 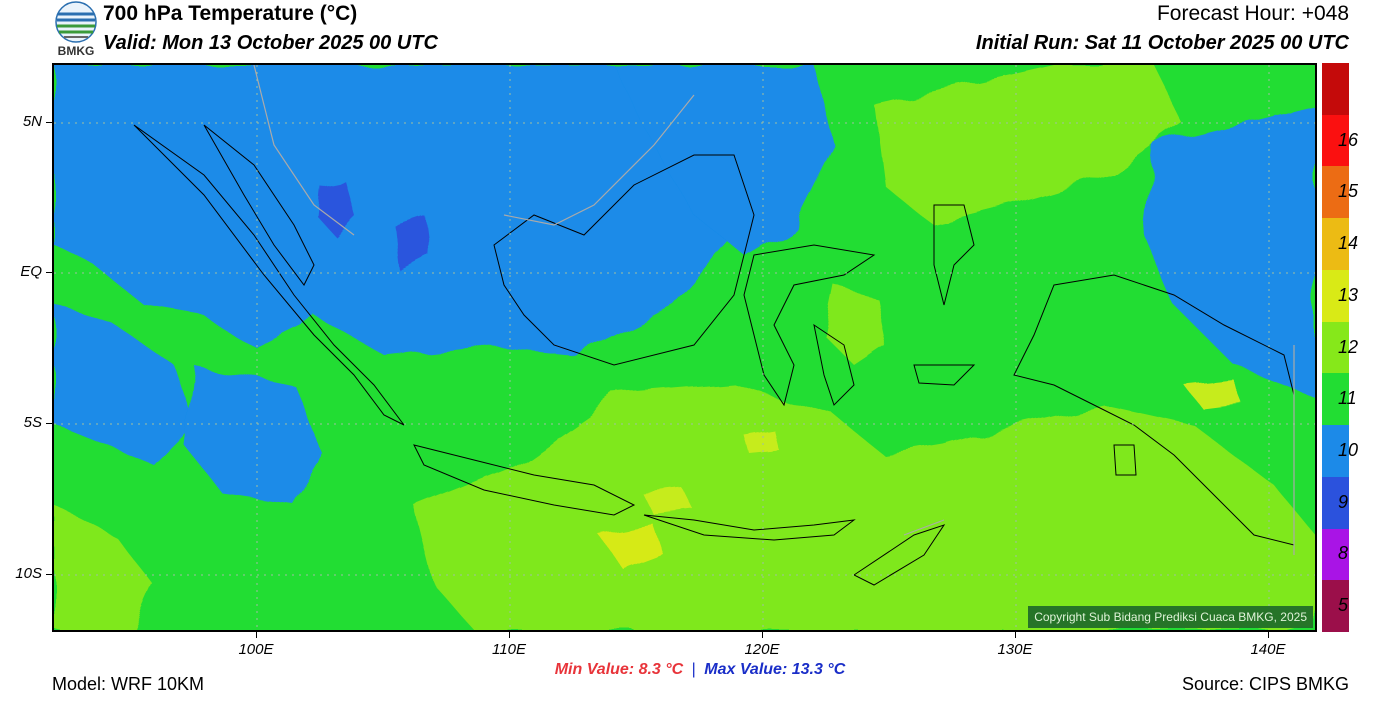 What do you see at coordinates (256, 649) in the screenshot?
I see `lon-label-100e: 100E` at bounding box center [256, 649].